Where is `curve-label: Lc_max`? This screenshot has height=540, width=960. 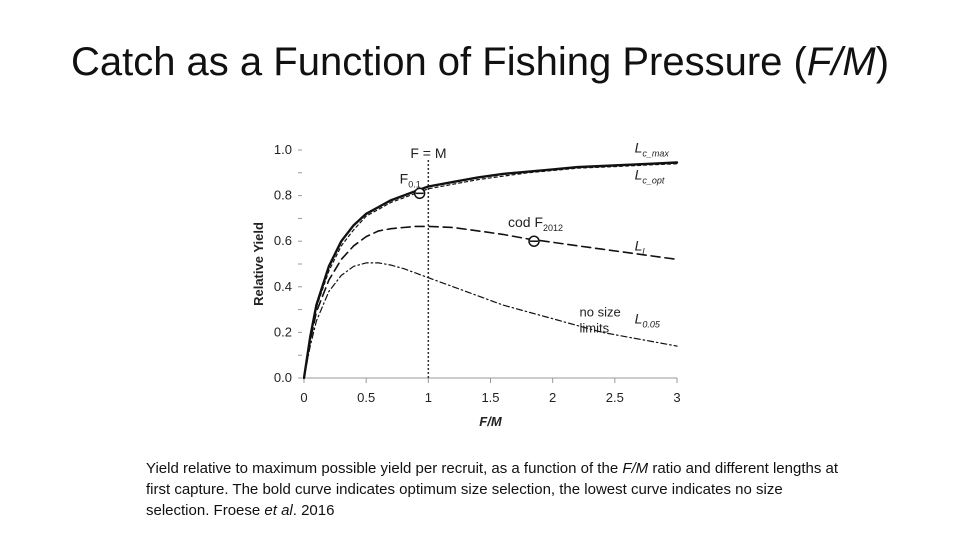 curve-label: Lc_max is located at coordinates (652, 148).